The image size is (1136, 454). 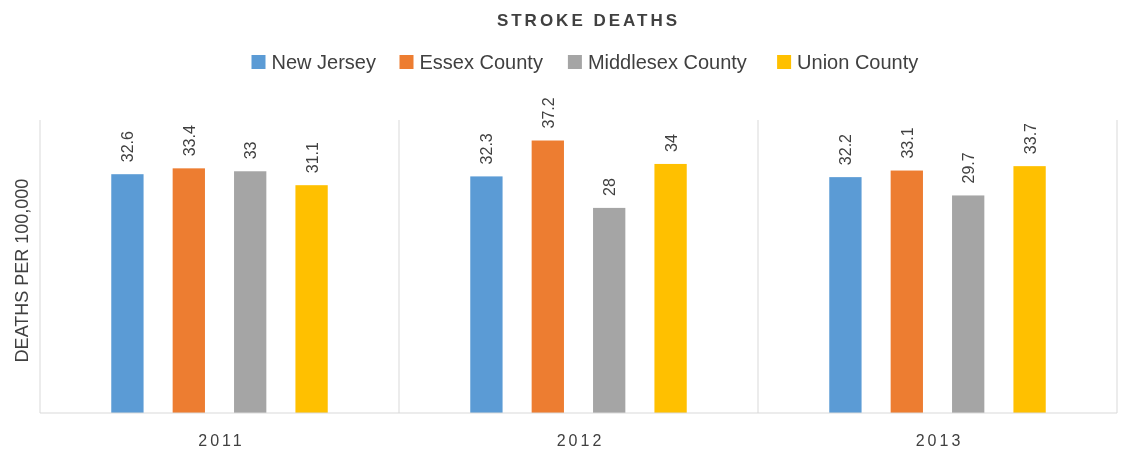 What do you see at coordinates (189, 141) in the screenshot?
I see `data-label: 33.4` at bounding box center [189, 141].